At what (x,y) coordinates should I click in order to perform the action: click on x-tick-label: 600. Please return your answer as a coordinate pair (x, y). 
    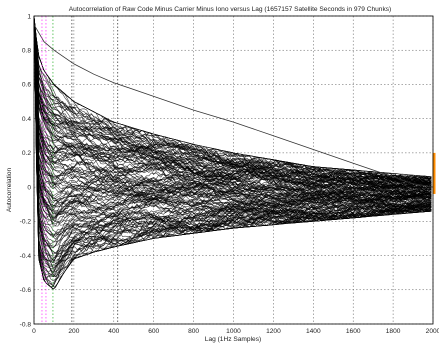
    Looking at the image, I should click on (153, 331).